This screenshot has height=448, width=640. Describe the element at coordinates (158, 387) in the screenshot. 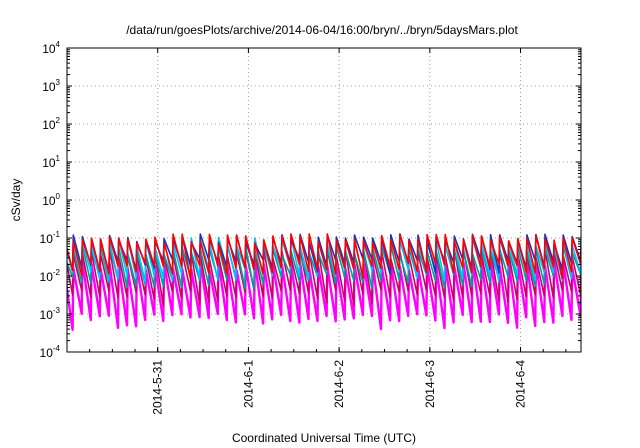

I see `x-tick-label: 2014-5-31` at that location.